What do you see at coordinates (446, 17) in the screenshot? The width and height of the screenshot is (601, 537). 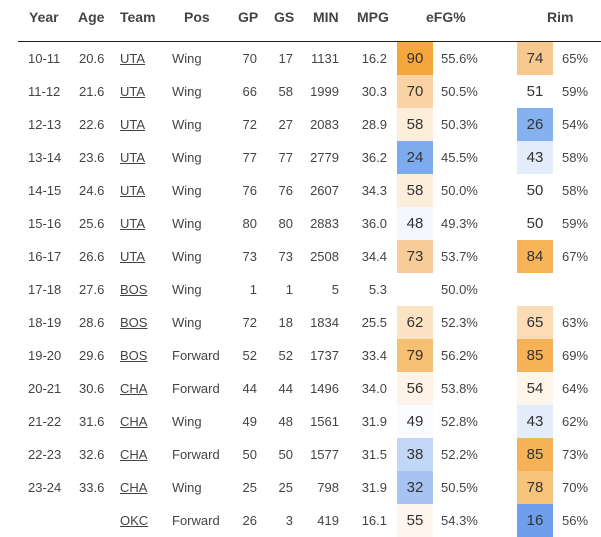 I see `header-efg: eFG%` at bounding box center [446, 17].